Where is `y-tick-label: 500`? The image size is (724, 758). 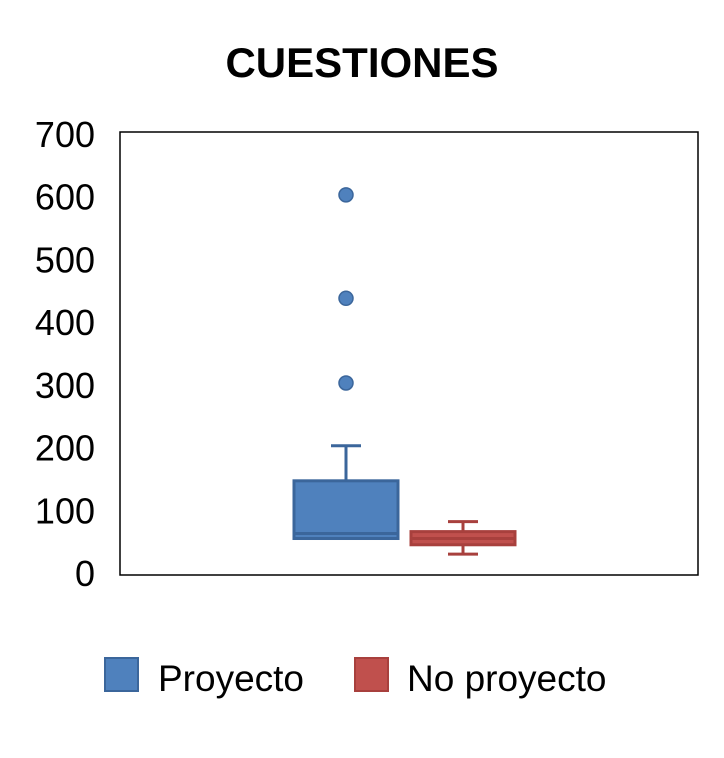 y-tick-label: 500 is located at coordinates (65, 259).